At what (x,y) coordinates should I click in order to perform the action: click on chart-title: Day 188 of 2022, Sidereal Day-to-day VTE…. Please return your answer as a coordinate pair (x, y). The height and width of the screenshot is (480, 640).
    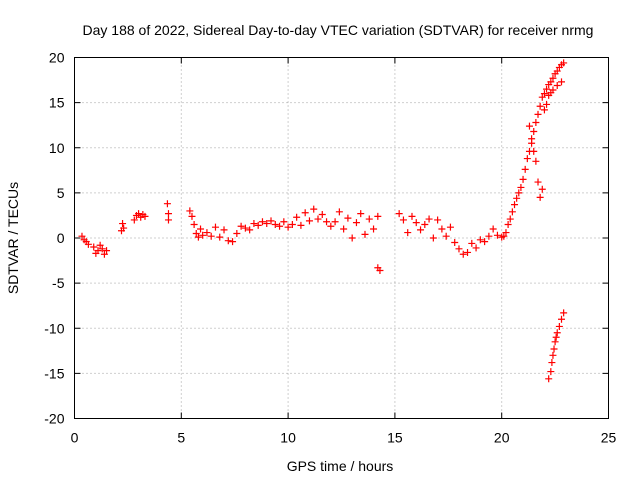
    Looking at the image, I should click on (338, 30).